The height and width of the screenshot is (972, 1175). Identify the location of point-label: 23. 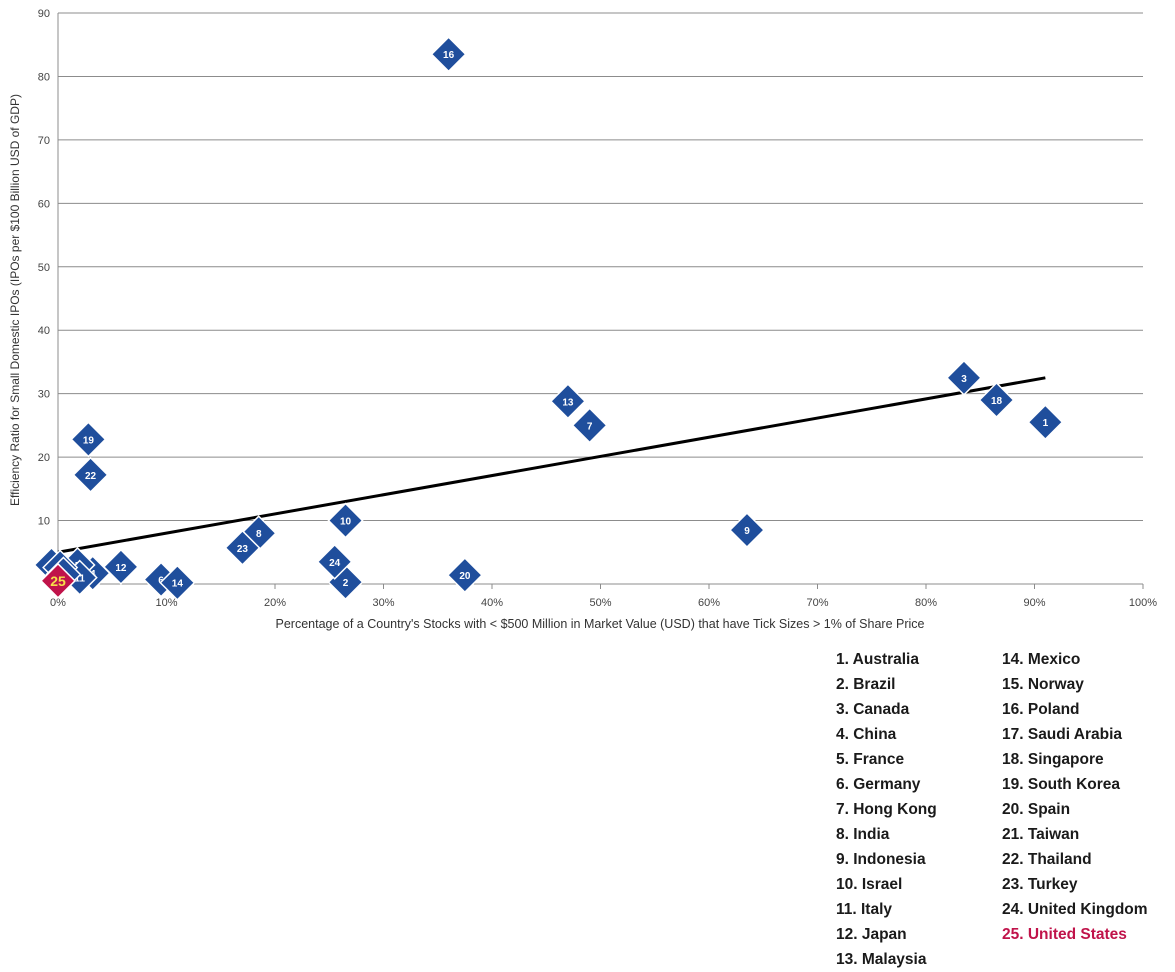
(243, 549).